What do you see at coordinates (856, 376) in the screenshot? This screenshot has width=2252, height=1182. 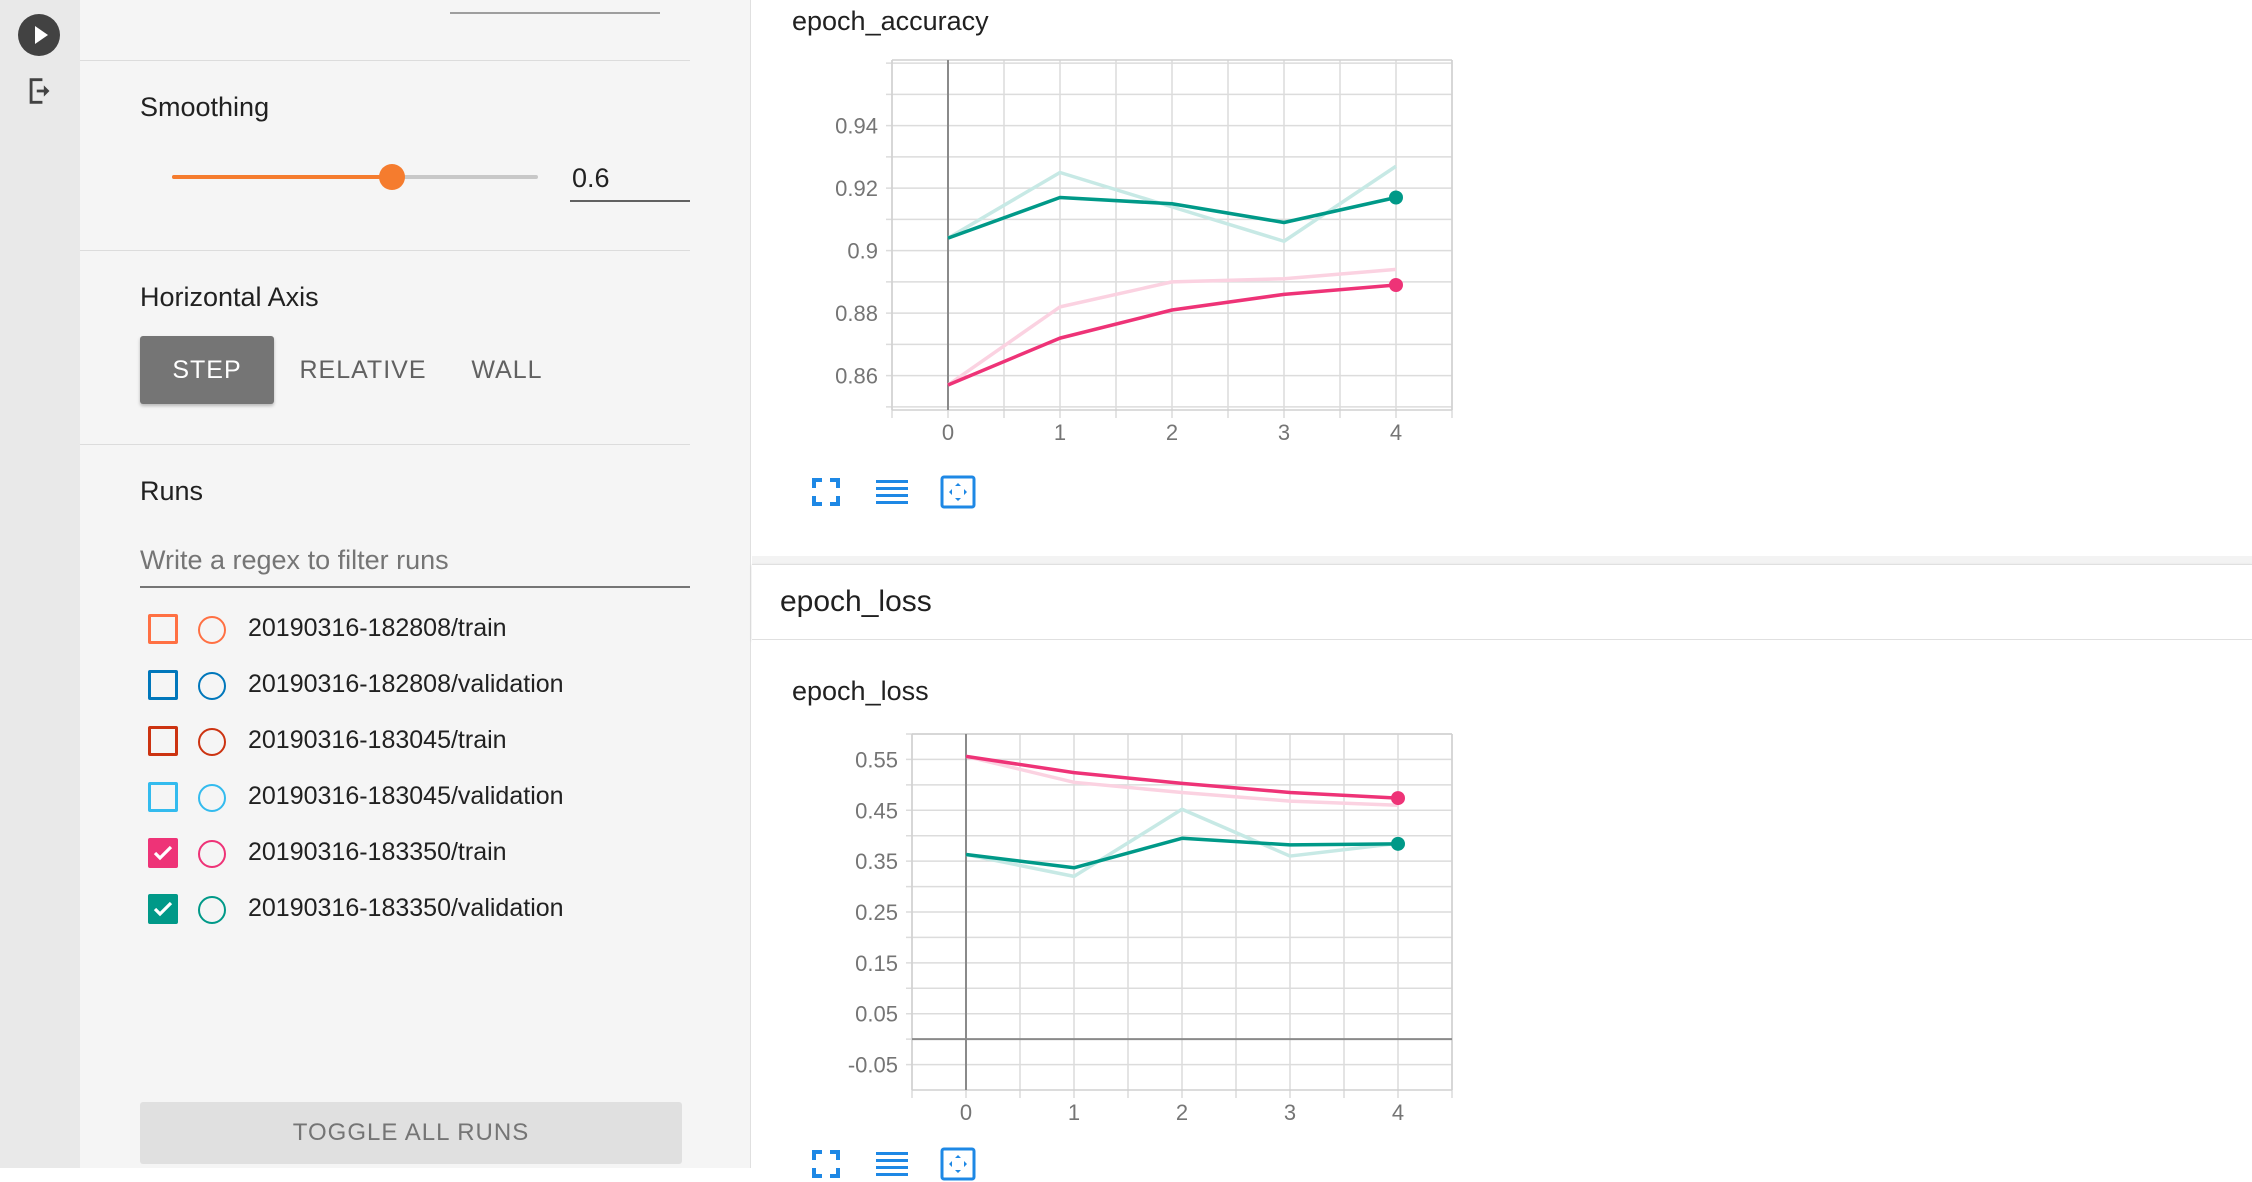 I see `y-tick-label: 0.86` at bounding box center [856, 376].